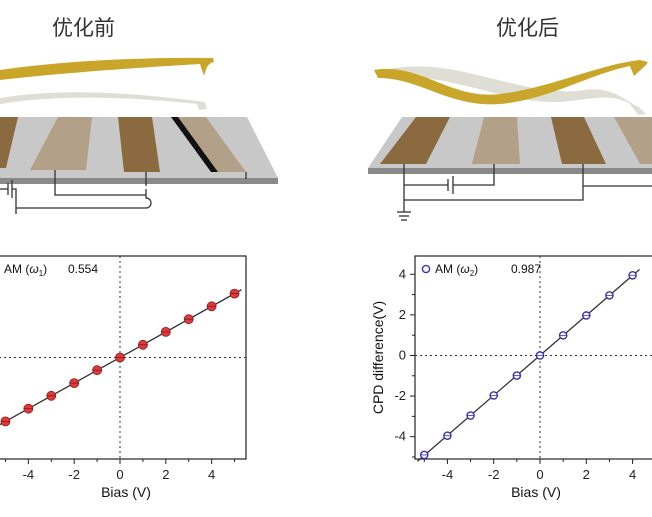 The height and width of the screenshot is (517, 652). I want to click on plot-frame, so click(533, 357).